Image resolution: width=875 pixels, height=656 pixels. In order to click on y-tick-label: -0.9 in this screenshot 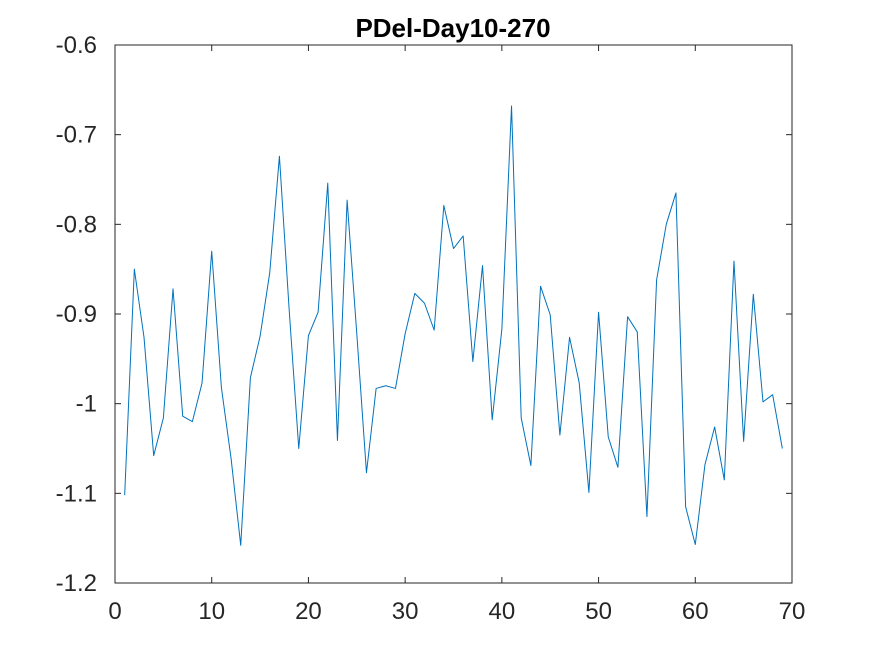, I will do `click(76, 314)`.